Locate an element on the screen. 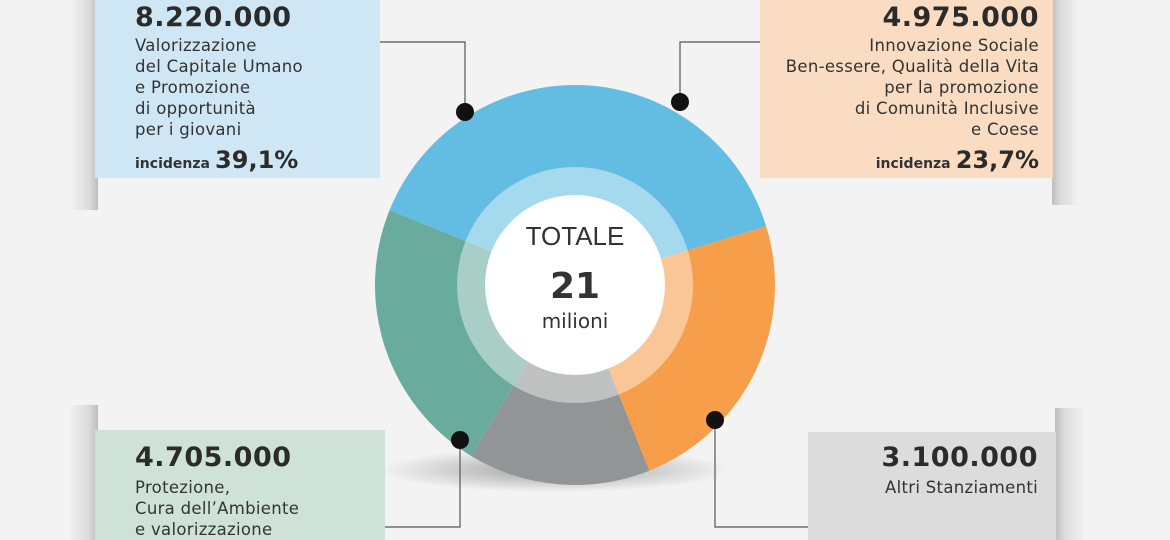  center-unit: milioni is located at coordinates (575, 321).